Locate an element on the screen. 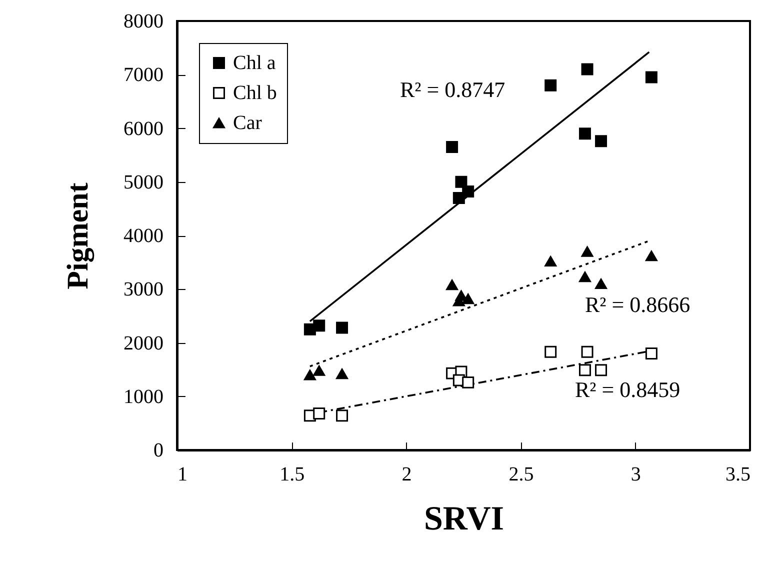 The height and width of the screenshot is (561, 774). y-tick-label: 4000 is located at coordinates (144, 236).